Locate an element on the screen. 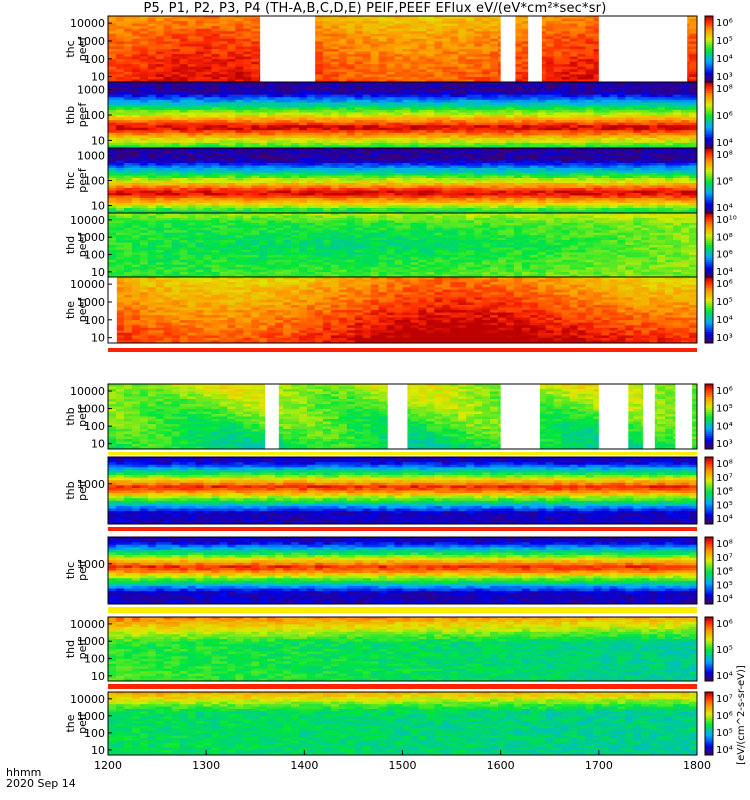 The height and width of the screenshot is (800, 750). data-gap is located at coordinates (288, 49).